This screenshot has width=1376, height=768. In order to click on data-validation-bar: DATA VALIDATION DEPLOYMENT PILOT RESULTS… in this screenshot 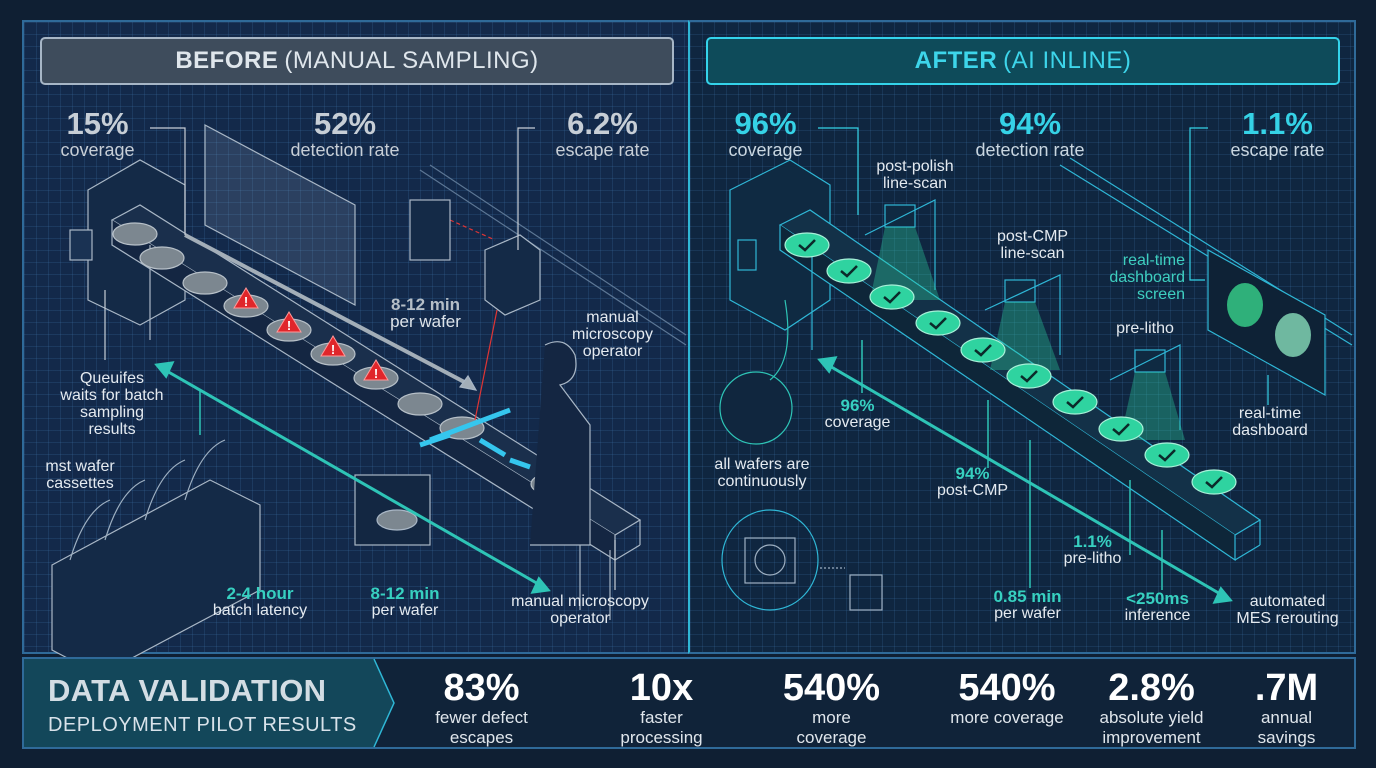, I will do `click(689, 703)`.